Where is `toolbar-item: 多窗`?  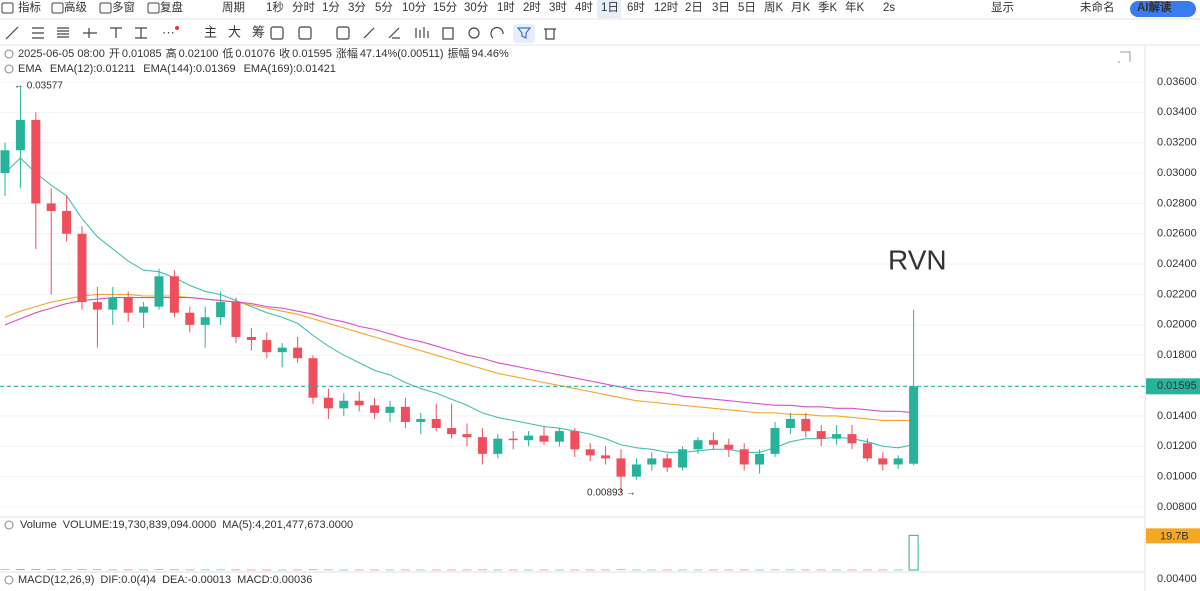
toolbar-item: 多窗 is located at coordinates (123, 7).